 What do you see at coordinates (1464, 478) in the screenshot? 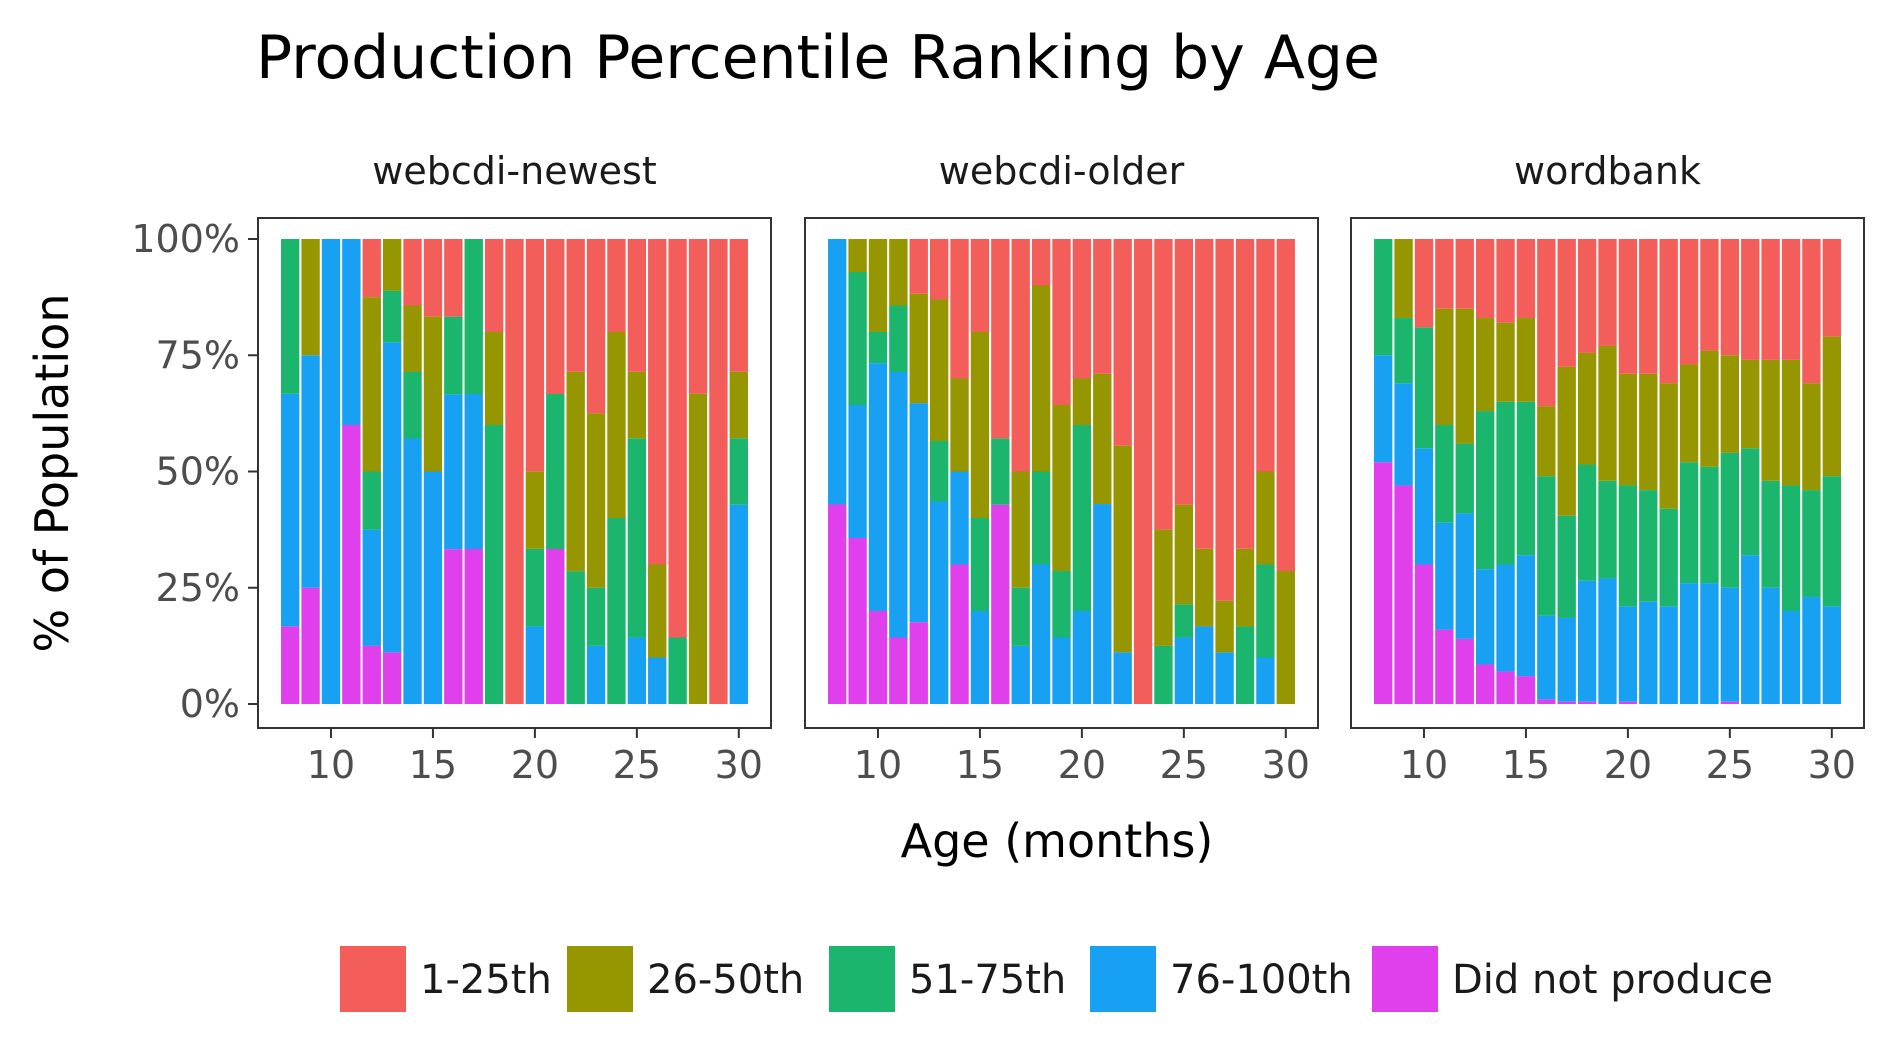
I see `bar-segment-age-12-51-75th` at bounding box center [1464, 478].